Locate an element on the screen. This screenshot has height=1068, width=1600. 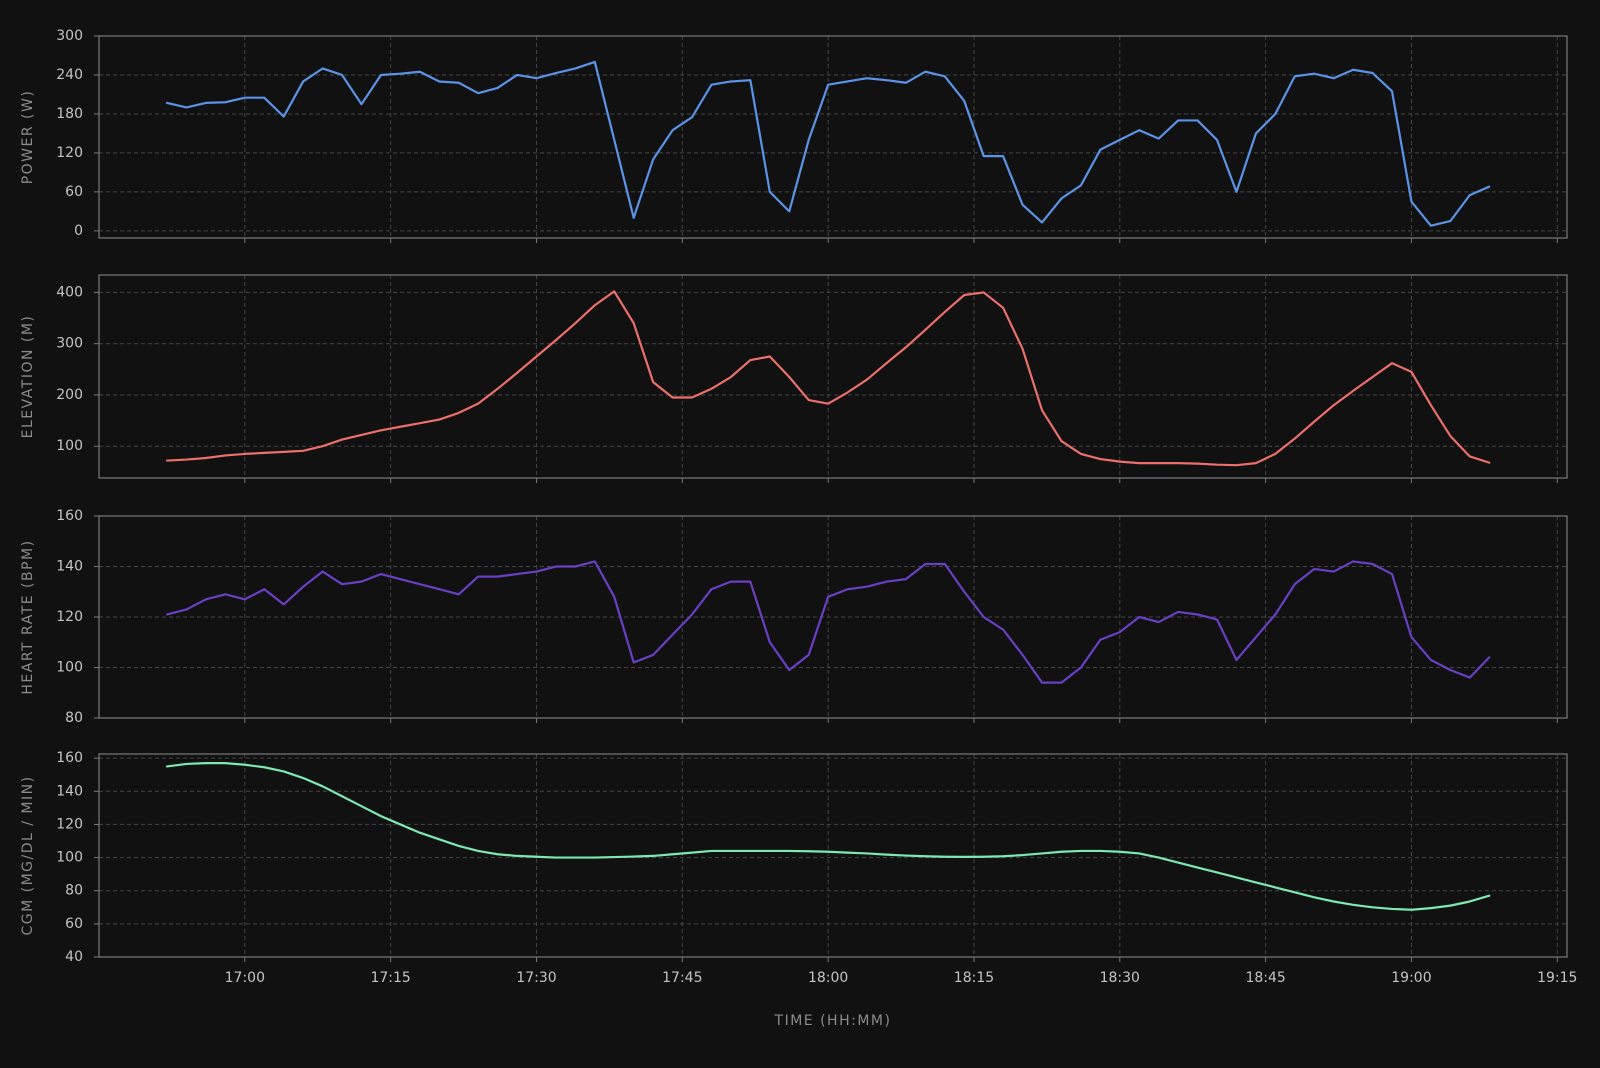
y-axis-label: ELEVATION (M) is located at coordinates (28, 377).